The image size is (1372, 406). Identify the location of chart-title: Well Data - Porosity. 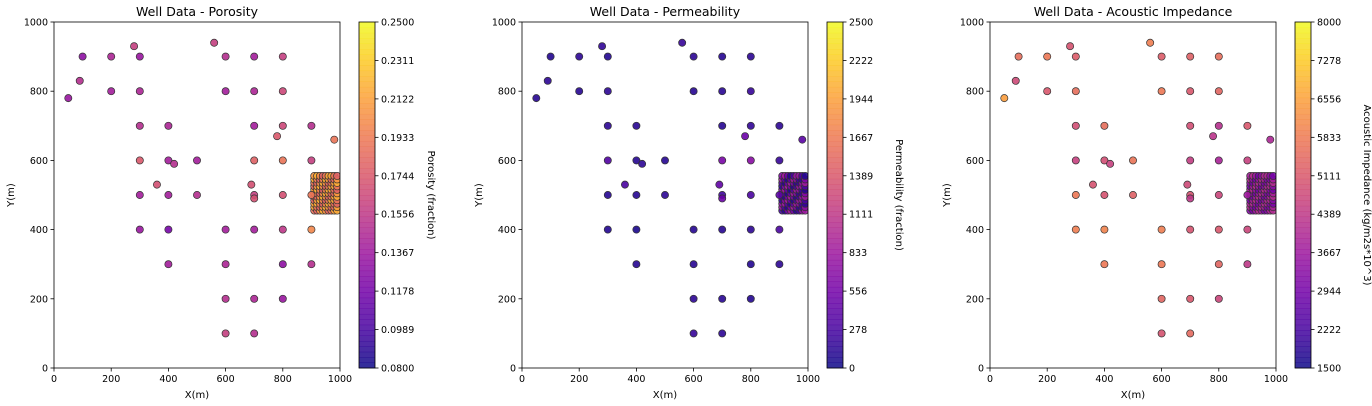
(197, 11).